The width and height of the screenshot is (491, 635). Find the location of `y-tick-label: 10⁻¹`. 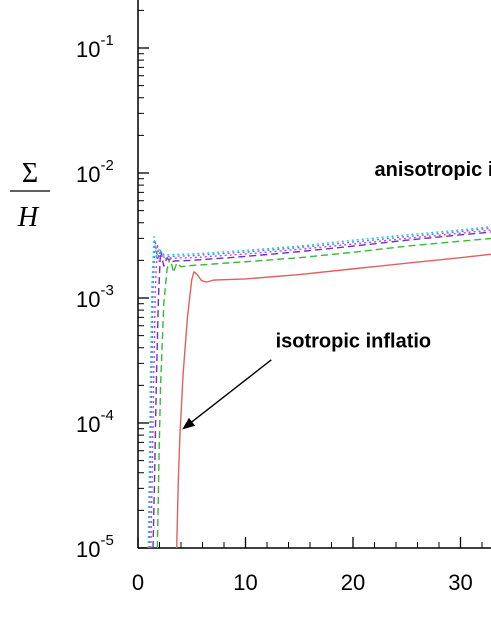

y-tick-label: 10⁻¹ is located at coordinates (95, 47).